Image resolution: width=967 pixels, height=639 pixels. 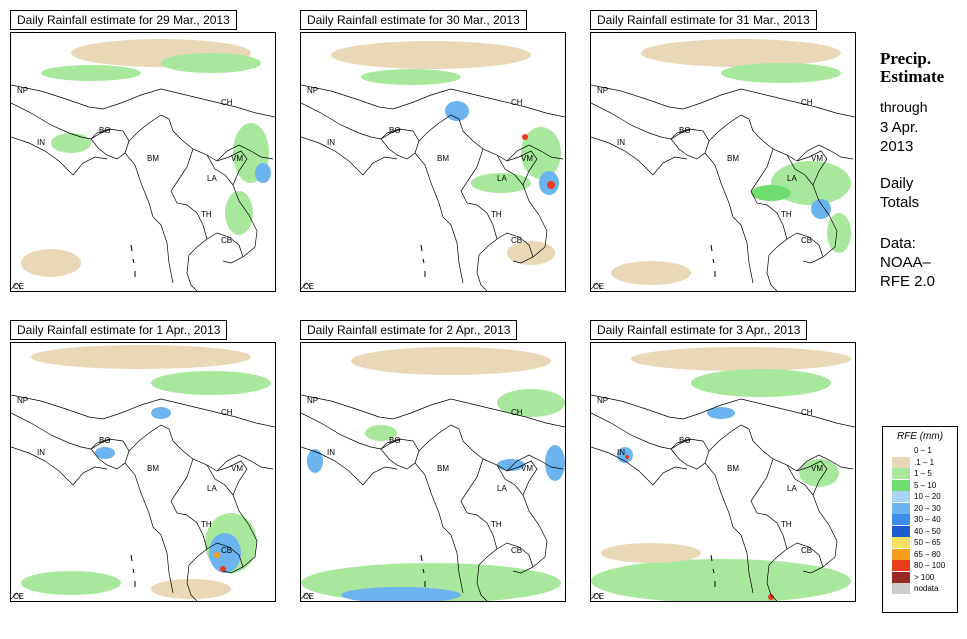 What do you see at coordinates (904, 107) in the screenshot?
I see `through-text: through` at bounding box center [904, 107].